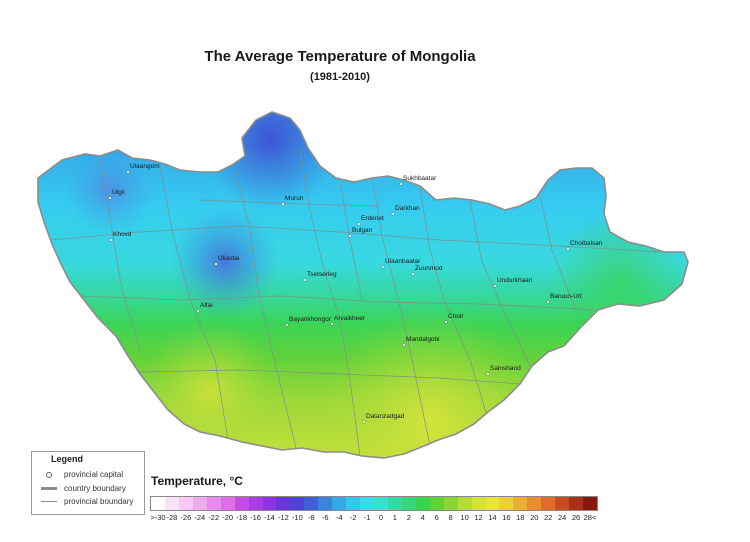  I want to click on scale-tick-label: -10, so click(297, 517).